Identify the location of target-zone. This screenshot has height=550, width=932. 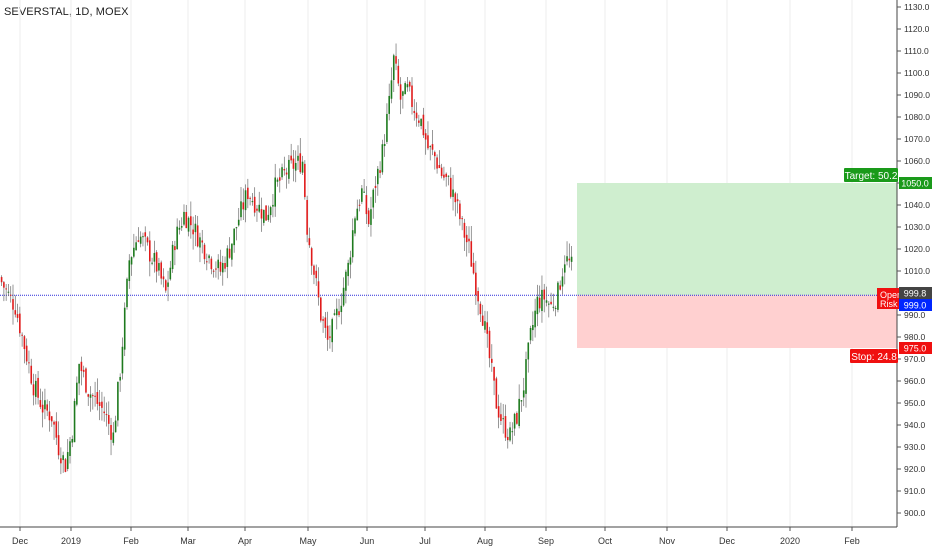
(737, 239).